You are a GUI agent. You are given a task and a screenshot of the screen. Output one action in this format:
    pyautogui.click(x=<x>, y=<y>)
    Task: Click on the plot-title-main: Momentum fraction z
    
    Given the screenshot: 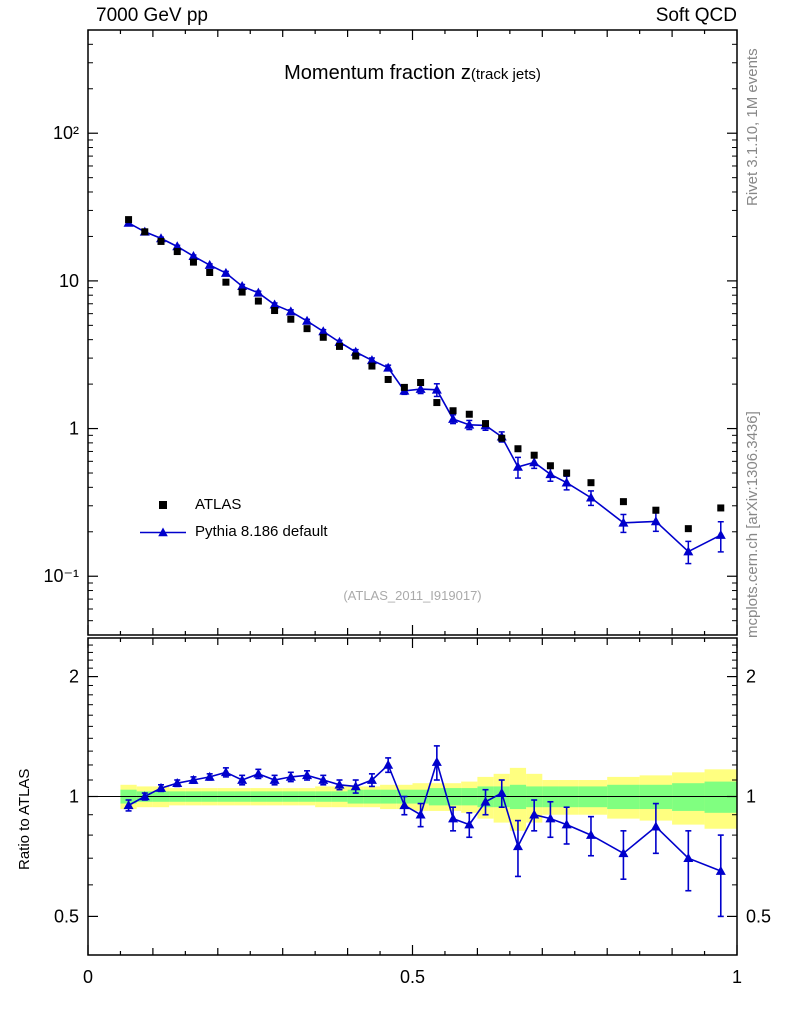 What is the action you would take?
    pyautogui.click(x=377, y=73)
    